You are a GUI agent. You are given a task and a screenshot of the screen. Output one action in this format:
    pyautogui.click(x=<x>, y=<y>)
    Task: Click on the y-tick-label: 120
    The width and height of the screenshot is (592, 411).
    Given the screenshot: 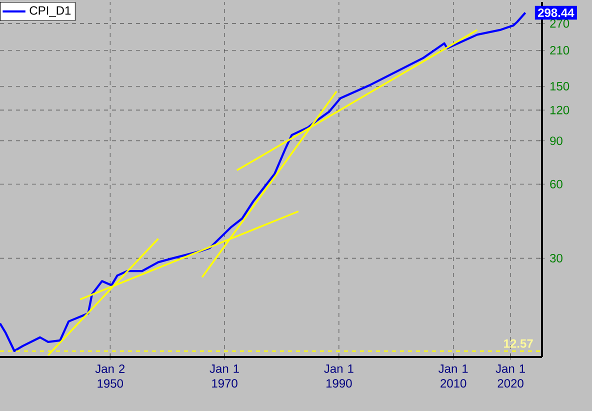 What is the action you would take?
    pyautogui.click(x=560, y=110)
    